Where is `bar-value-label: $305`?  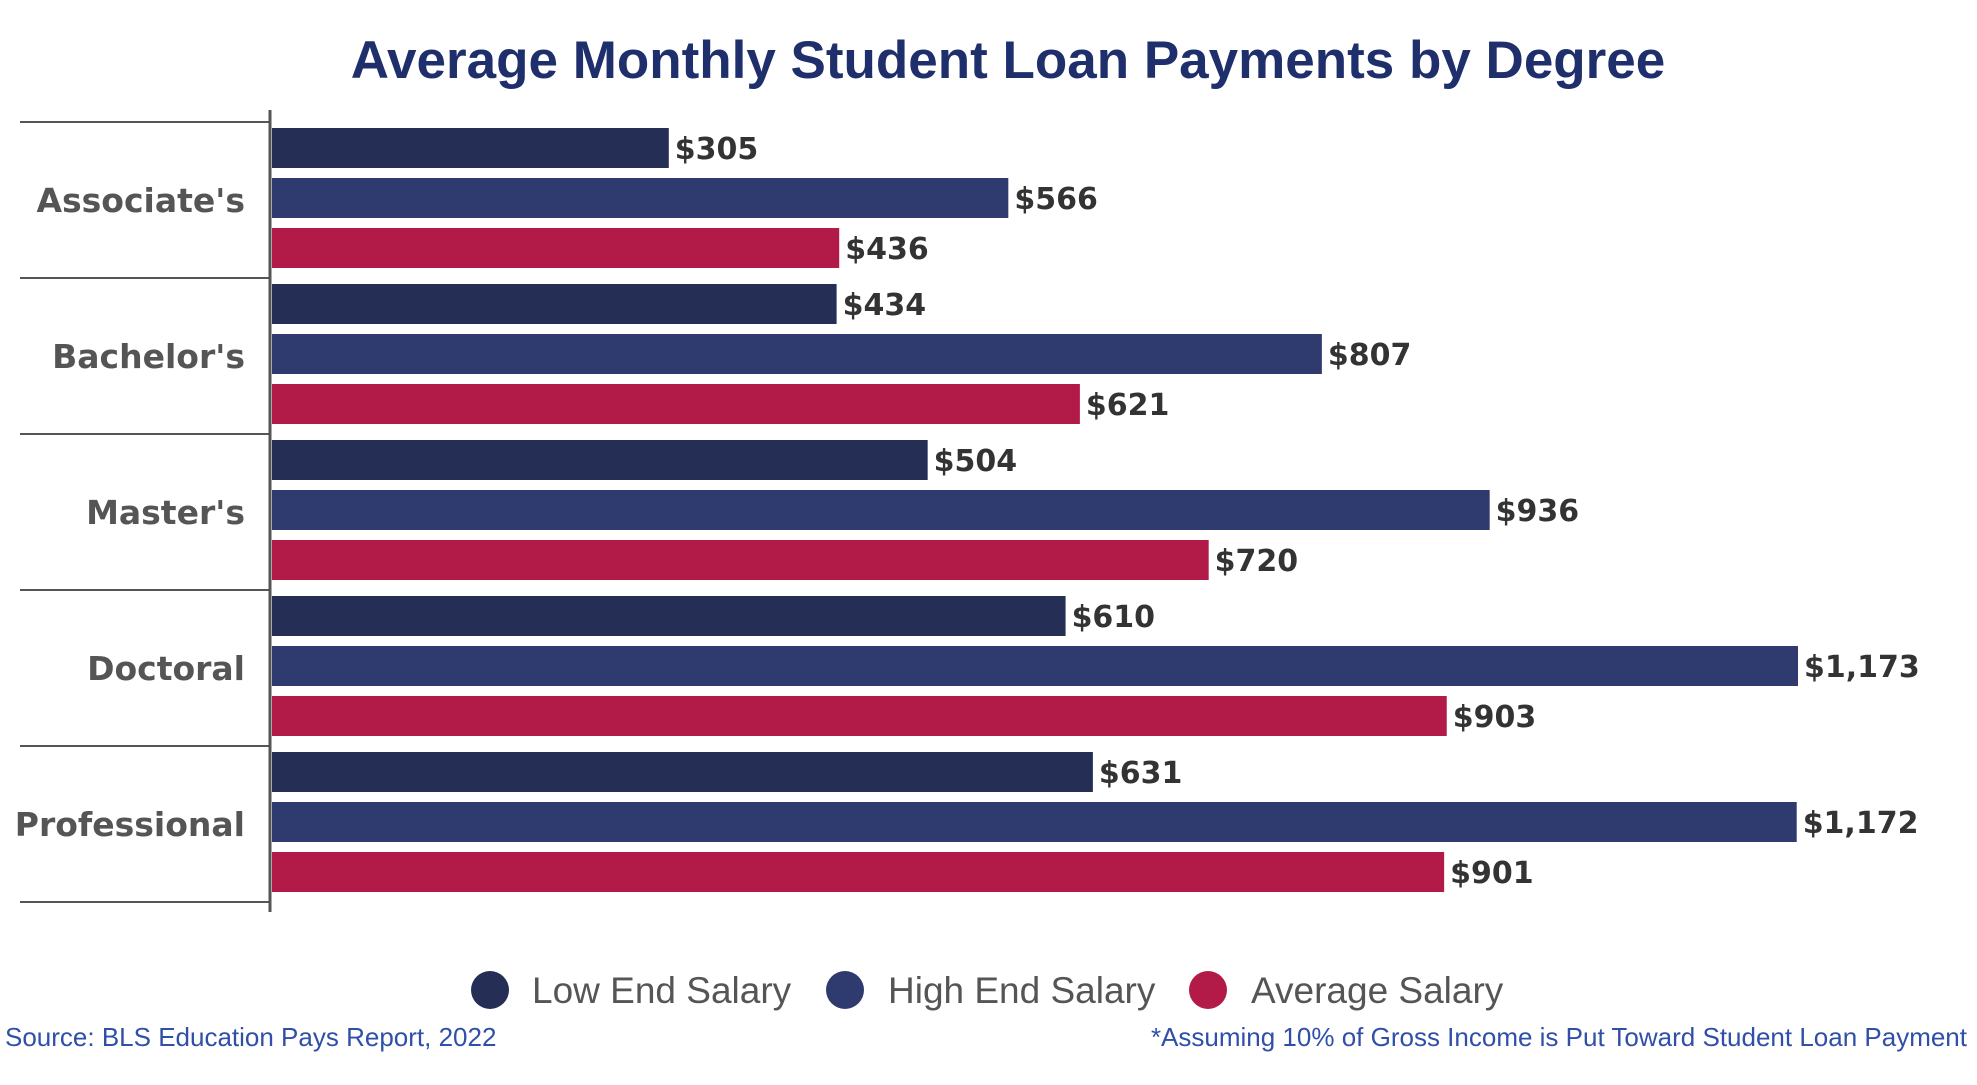 bar-value-label: $305 is located at coordinates (717, 149).